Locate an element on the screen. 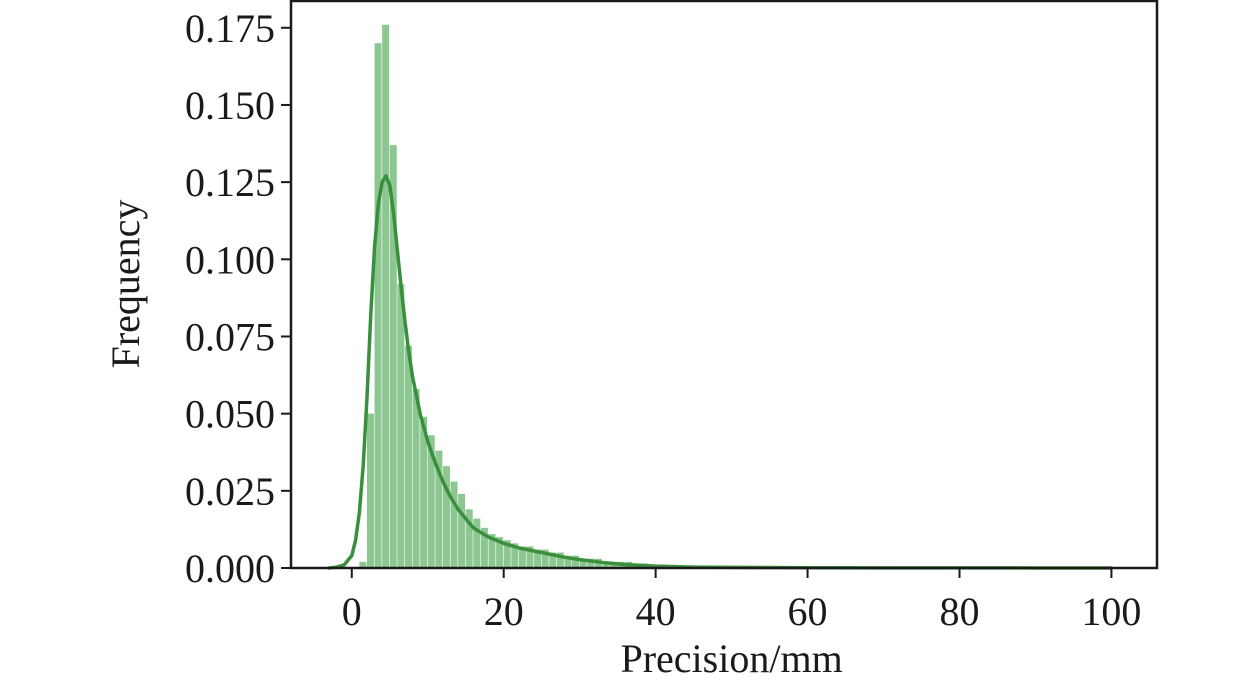 The width and height of the screenshot is (1259, 687). x-tick-label: 40 is located at coordinates (656, 611).